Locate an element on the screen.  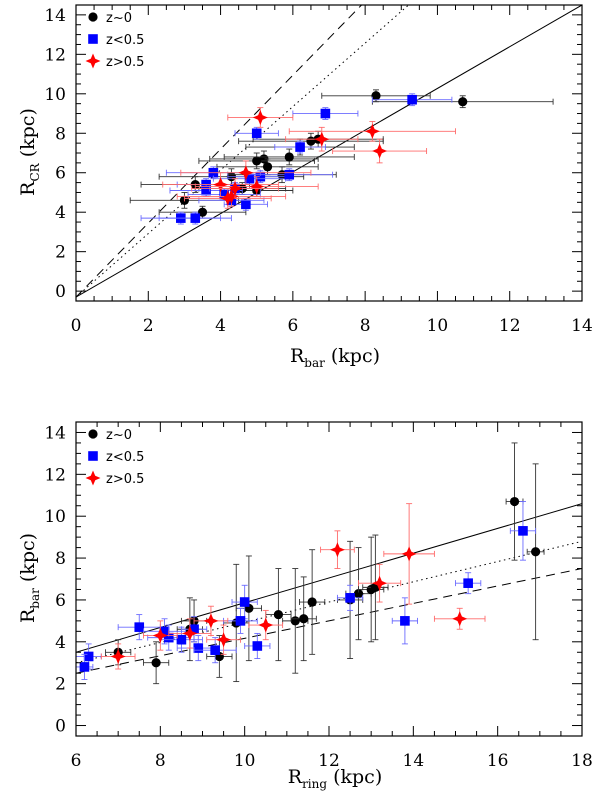
x-tick-label: 12 is located at coordinates (329, 761).